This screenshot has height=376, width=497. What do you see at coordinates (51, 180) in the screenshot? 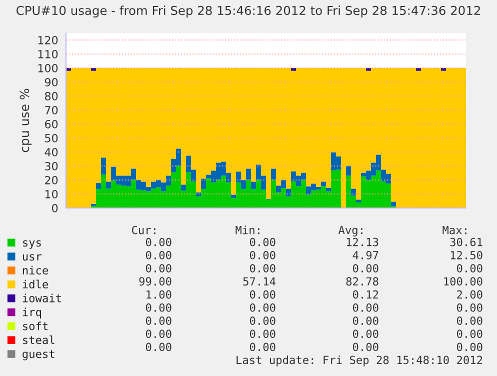
I see `y-tick-label: 20` at bounding box center [51, 180].